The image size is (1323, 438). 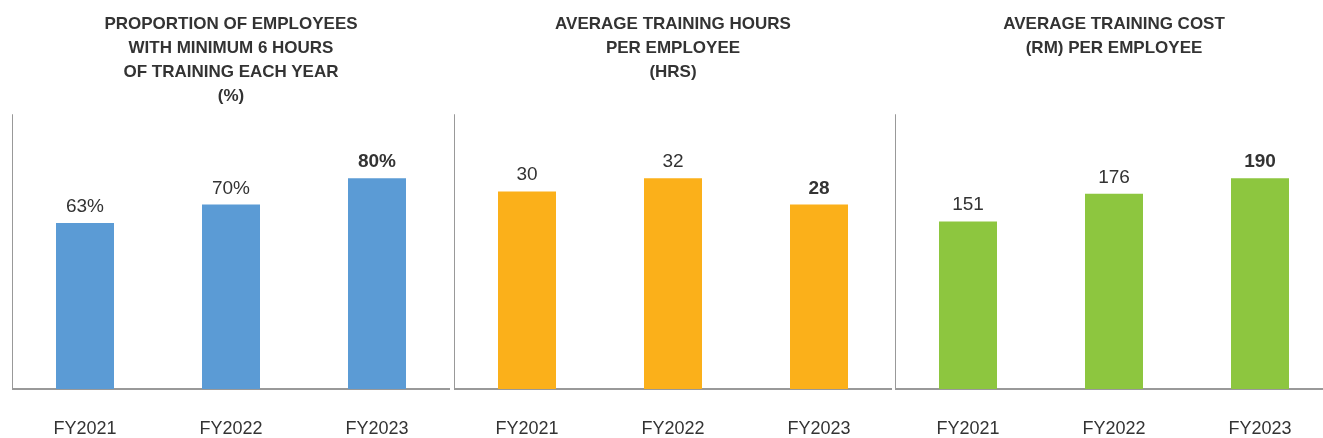 I want to click on data-label: 151, so click(x=968, y=204).